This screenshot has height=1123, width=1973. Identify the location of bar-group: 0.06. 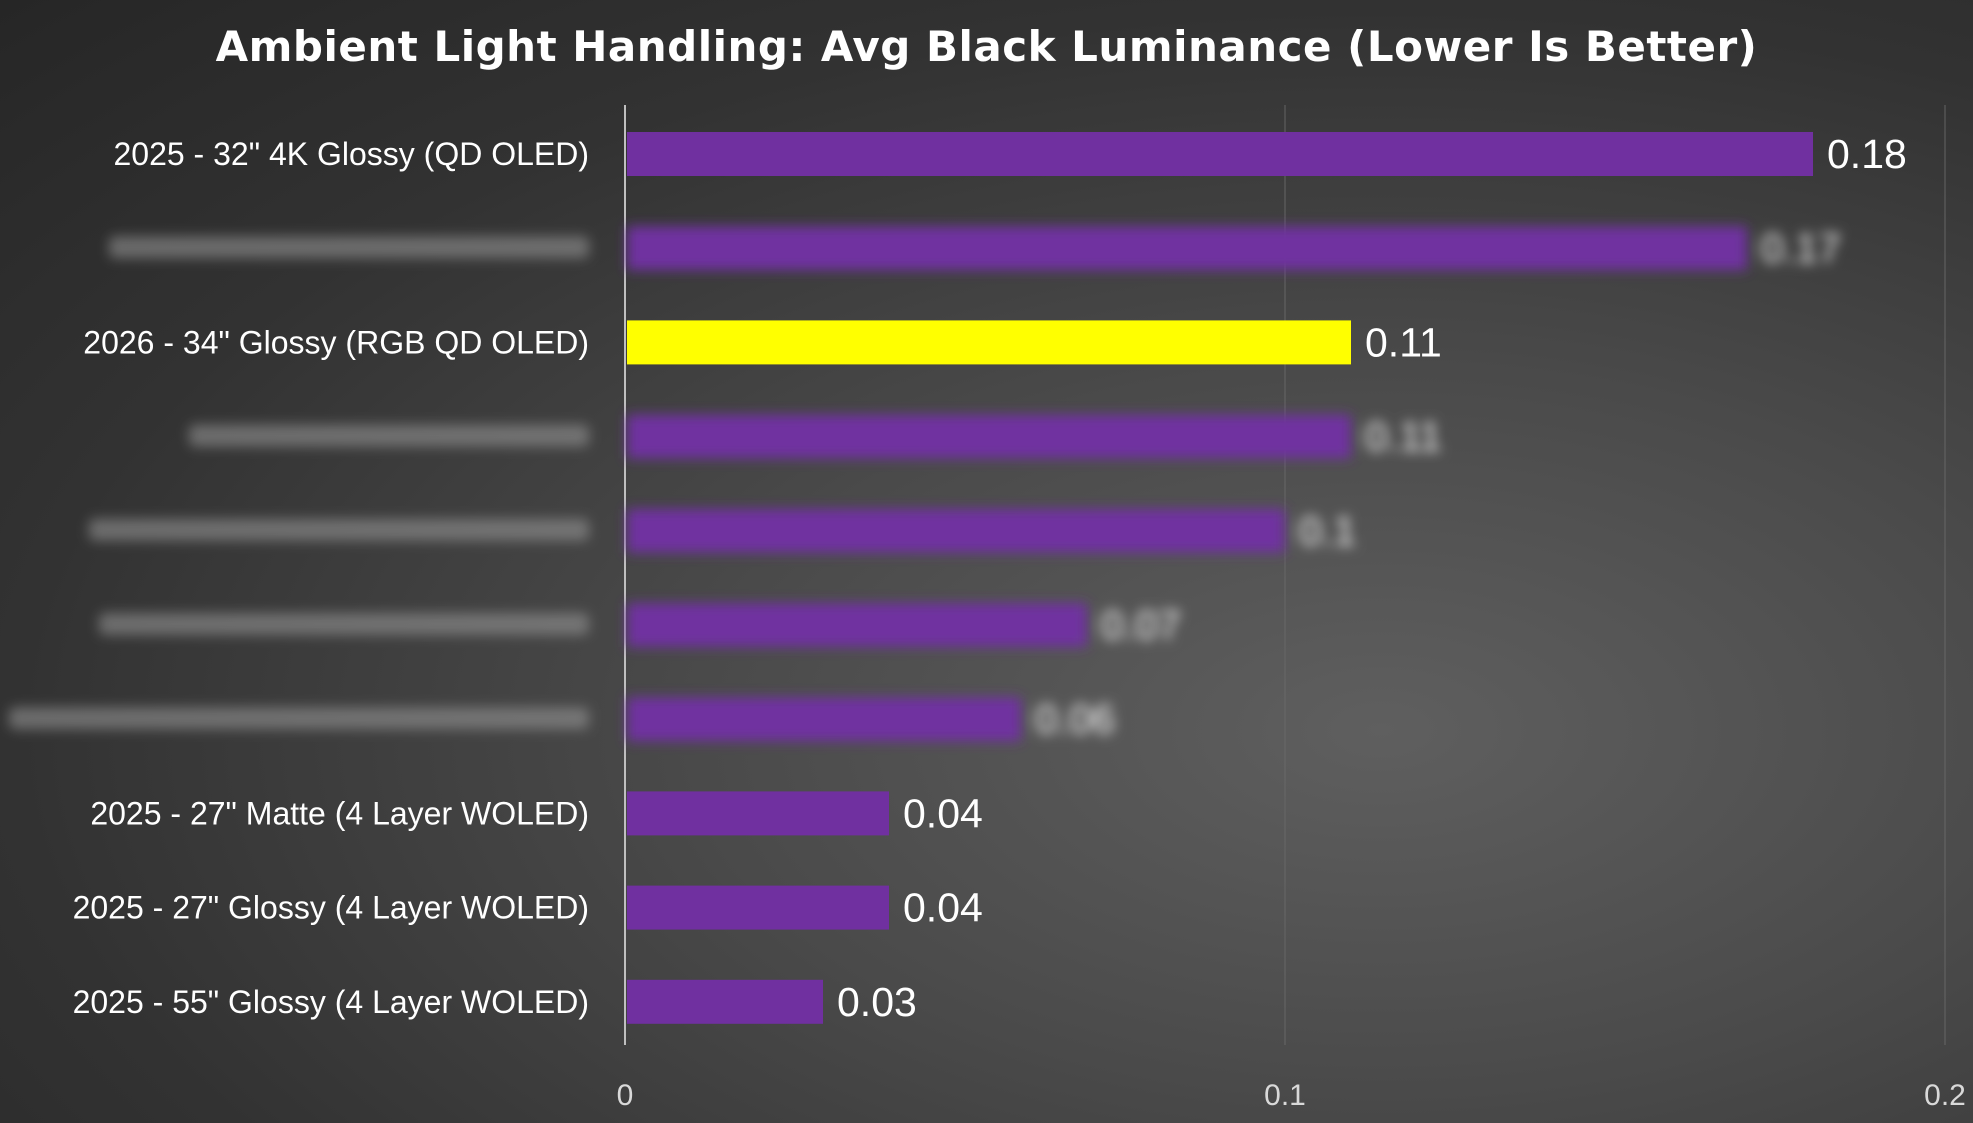
(562, 719).